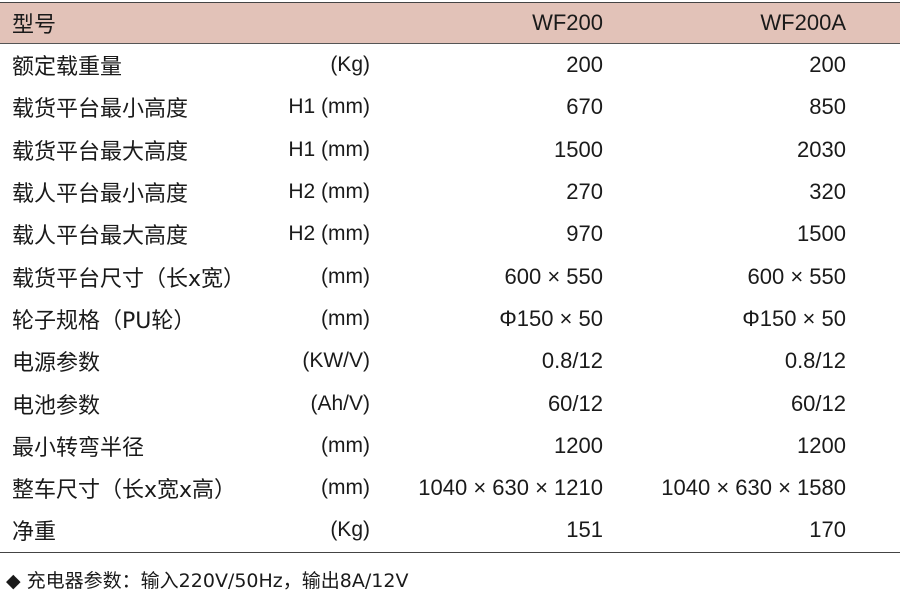 This screenshot has width=900, height=593. Describe the element at coordinates (578, 149) in the screenshot. I see `value-wf200: 1500` at that location.